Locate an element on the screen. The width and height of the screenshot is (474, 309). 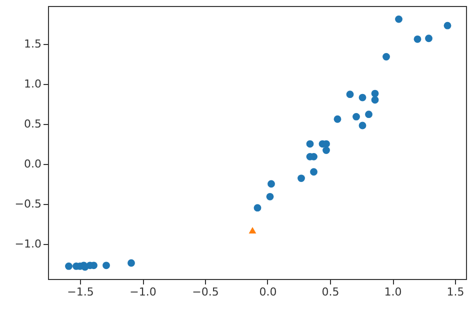
x-tick-label: −0.5 is located at coordinates (205, 292).